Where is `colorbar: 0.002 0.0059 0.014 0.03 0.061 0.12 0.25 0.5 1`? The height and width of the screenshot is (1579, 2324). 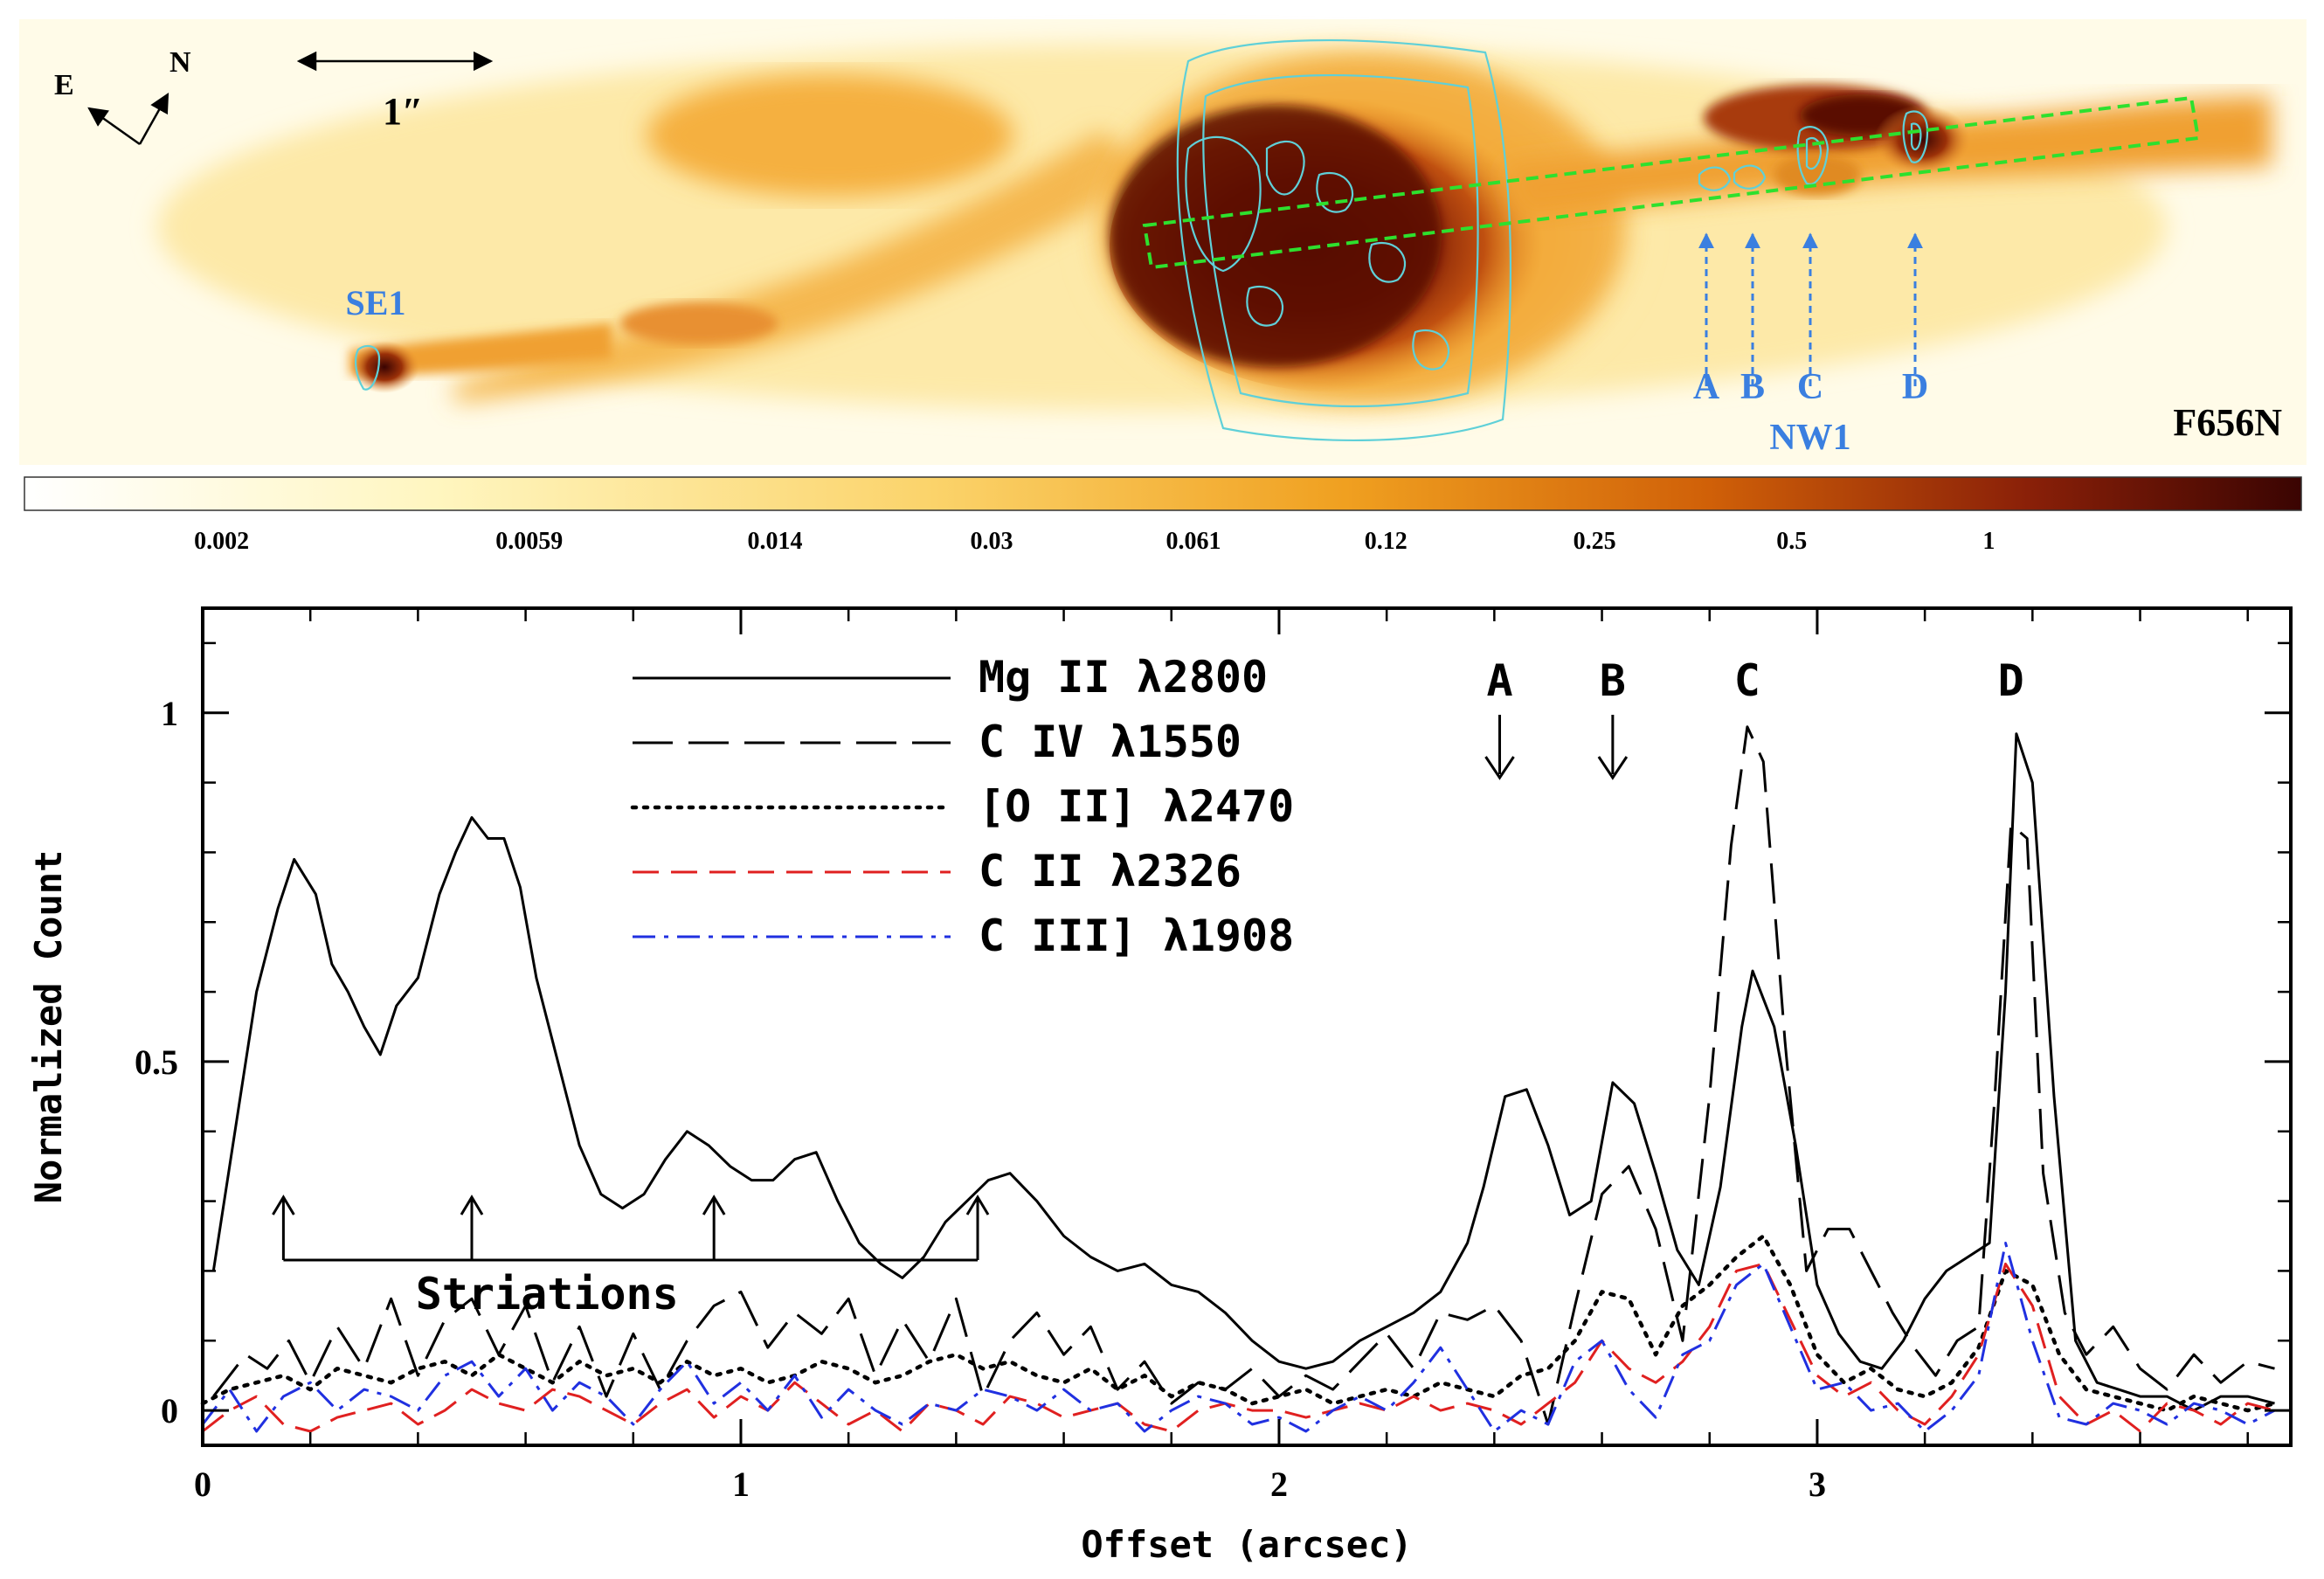 colorbar: 0.002 0.0059 0.014 0.03 0.061 0.12 0.25 0.5 1 is located at coordinates (1163, 515).